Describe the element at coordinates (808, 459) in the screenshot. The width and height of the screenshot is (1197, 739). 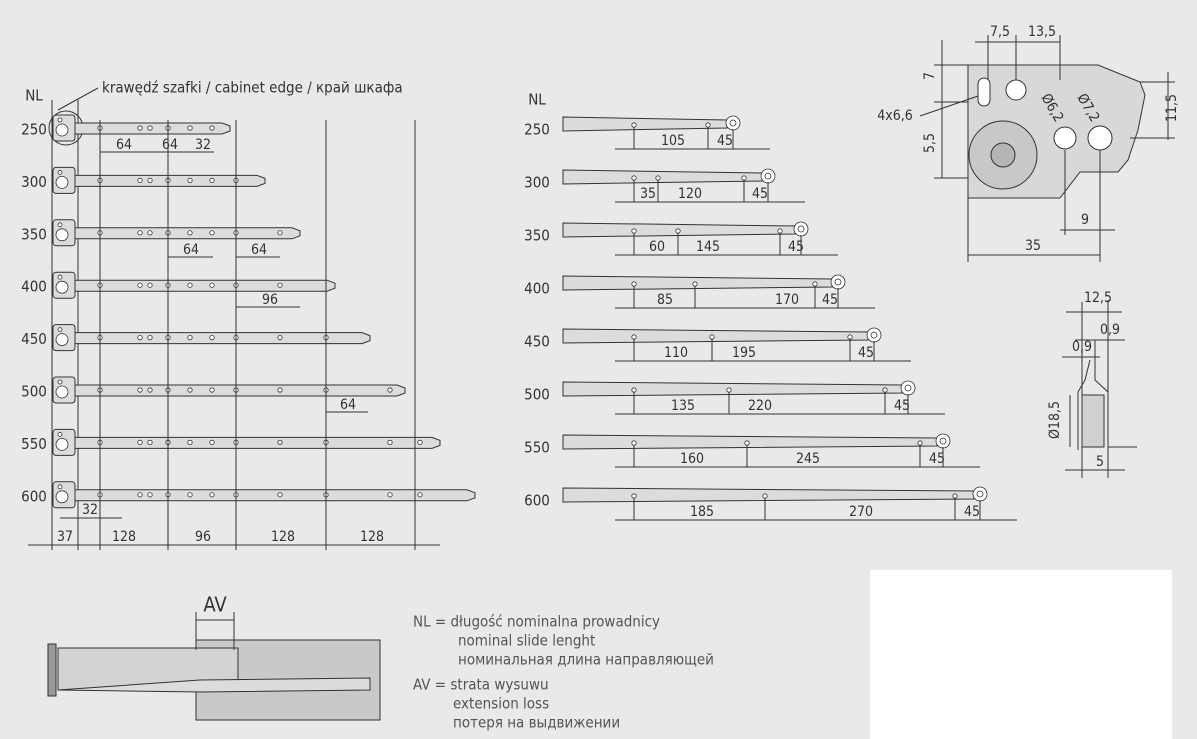
I see `row-dimension: 245` at that location.